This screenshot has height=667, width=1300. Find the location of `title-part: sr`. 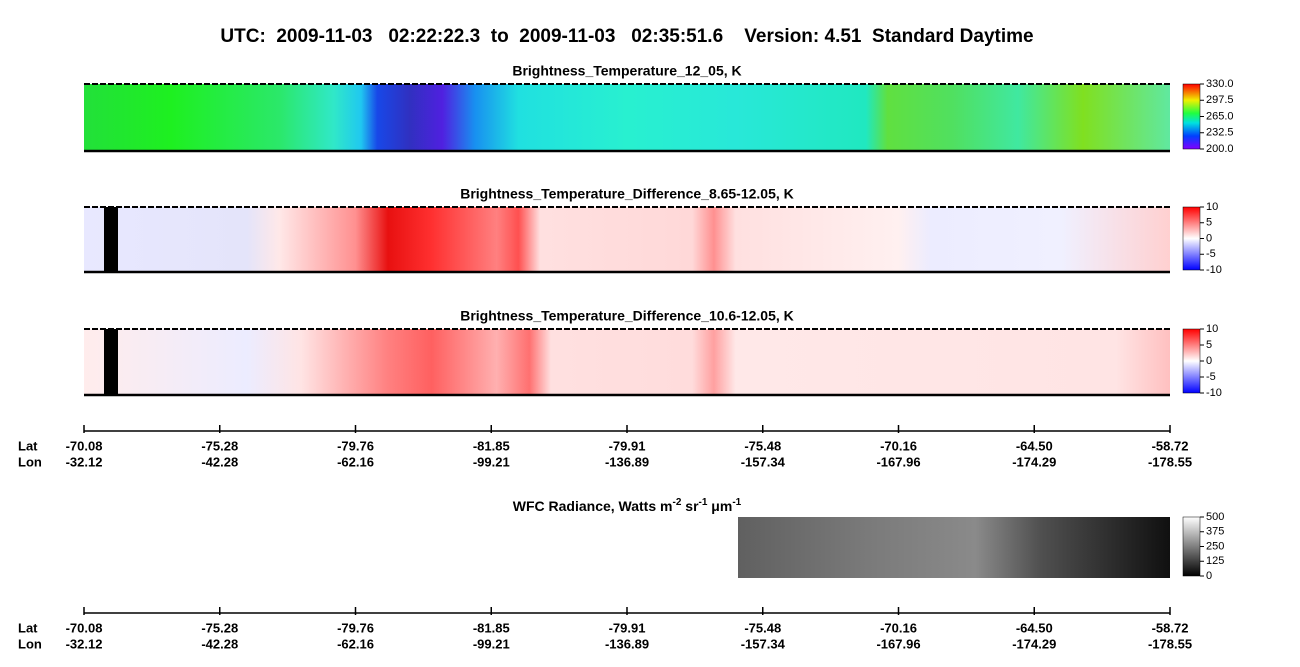

title-part: sr is located at coordinates (690, 506).